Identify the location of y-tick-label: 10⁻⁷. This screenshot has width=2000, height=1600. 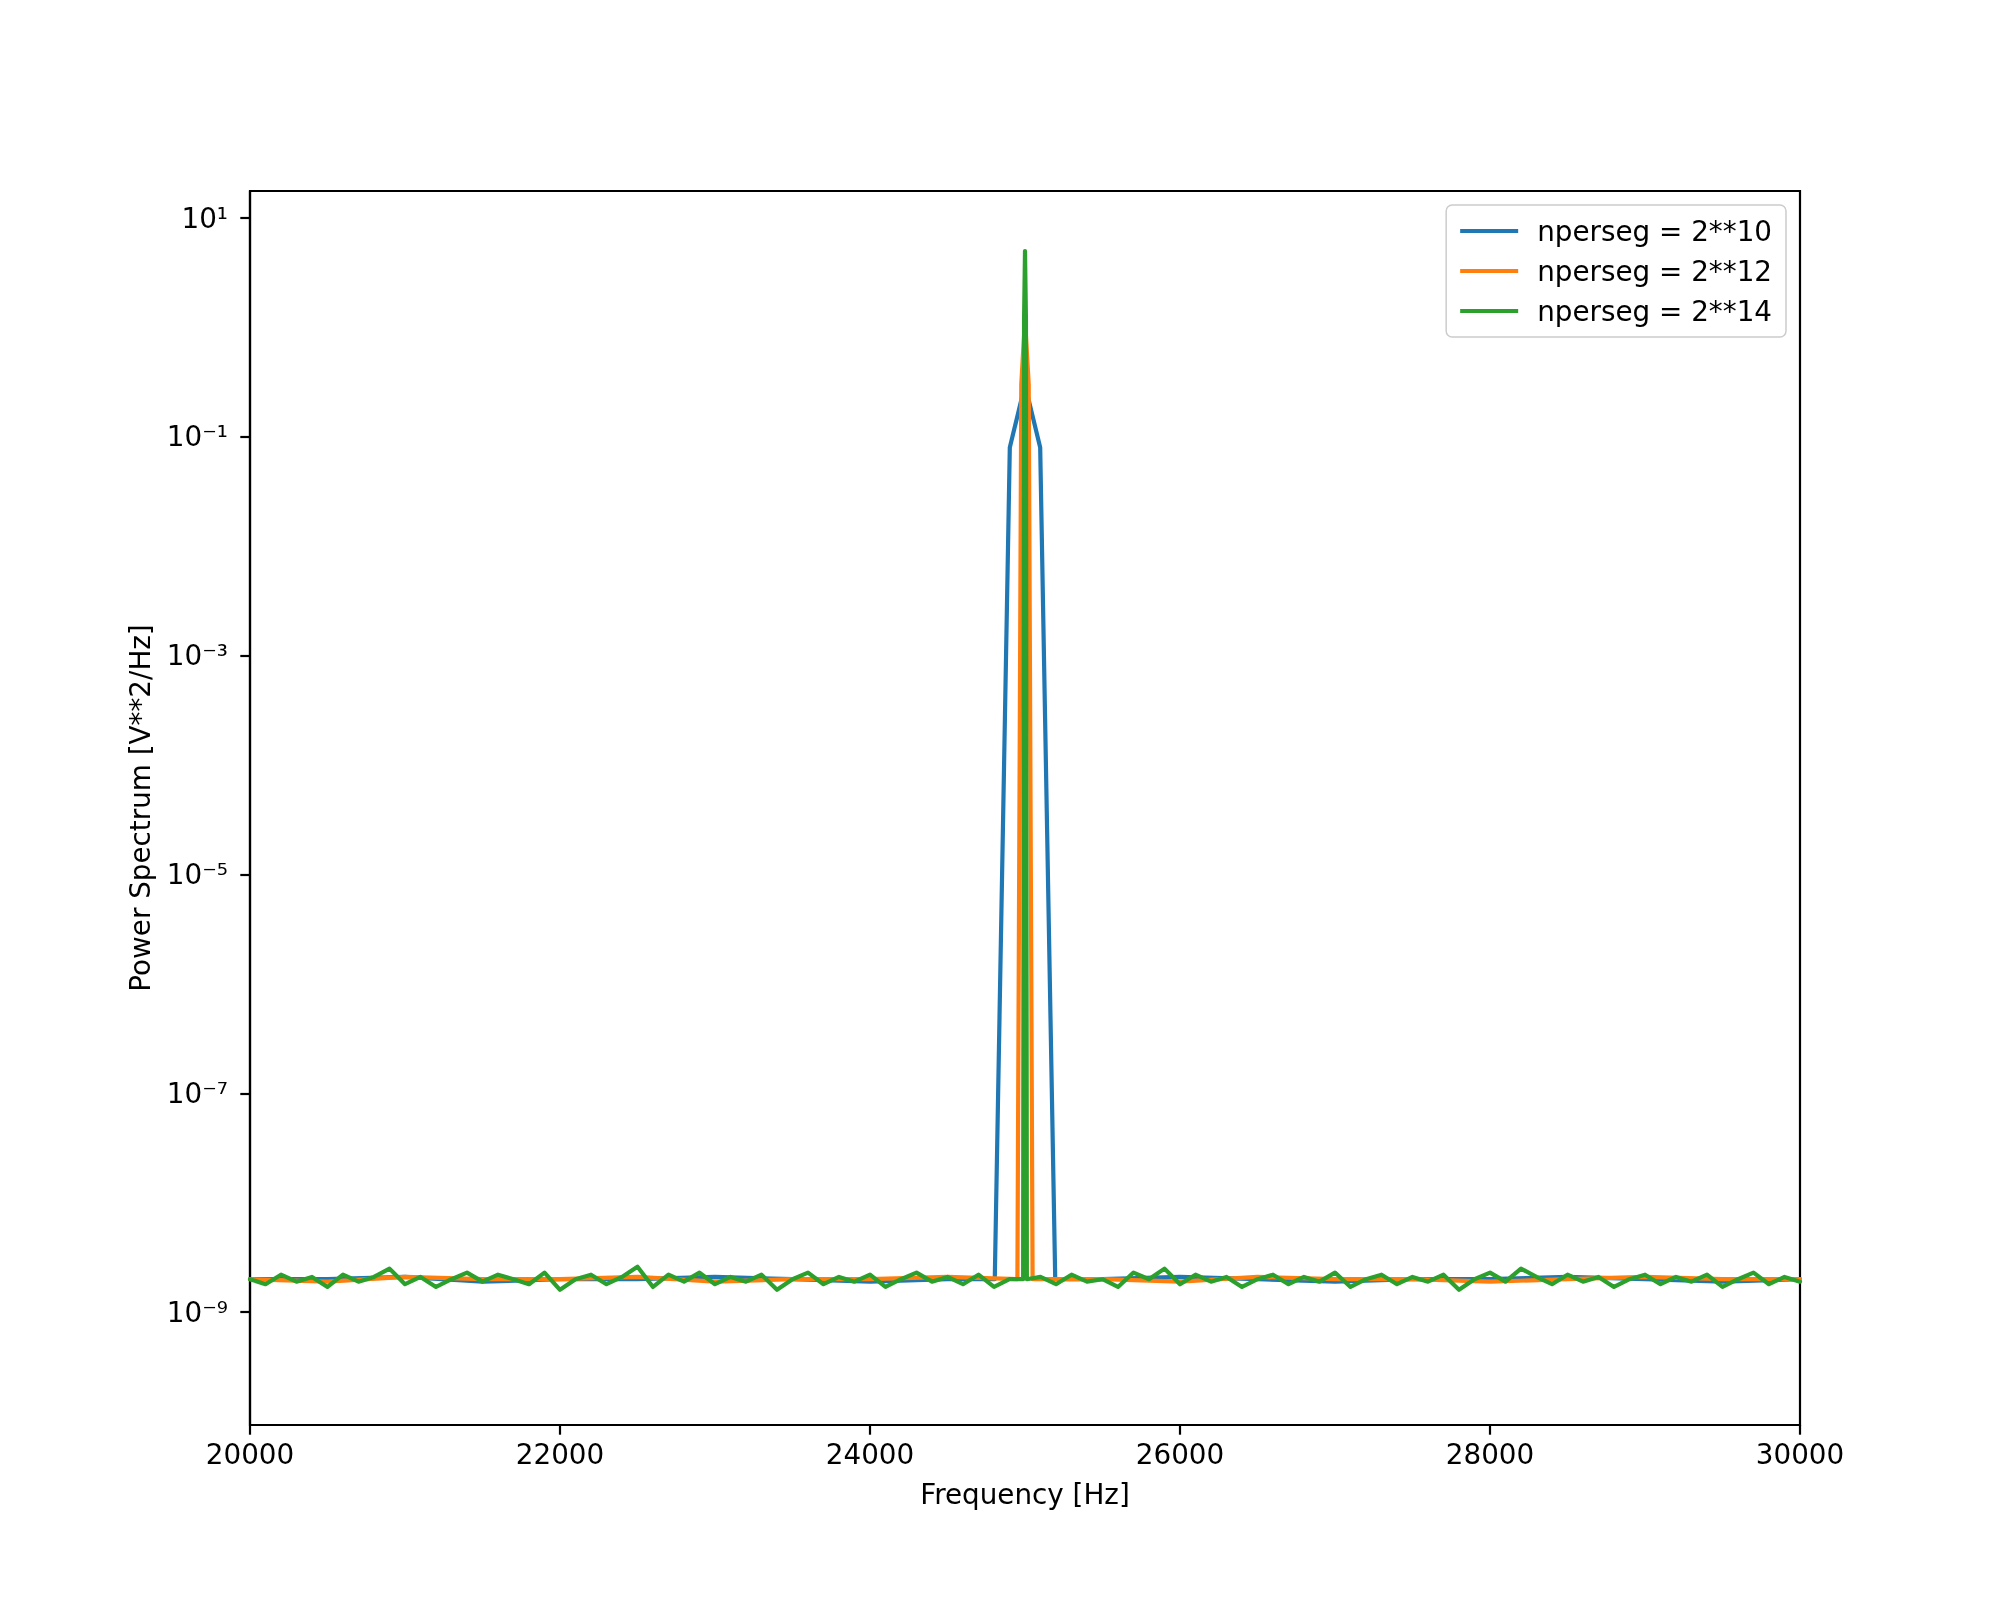
(197, 1093).